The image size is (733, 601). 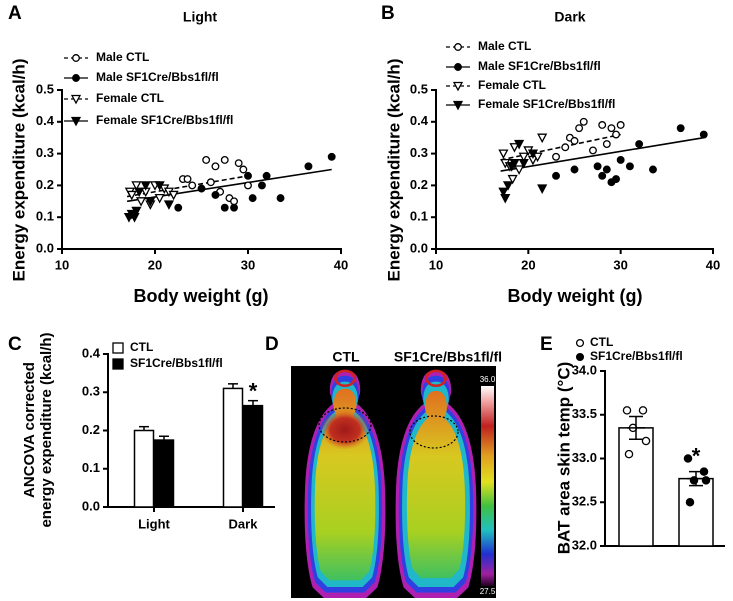 I want to click on annotation: *, so click(x=696, y=455).